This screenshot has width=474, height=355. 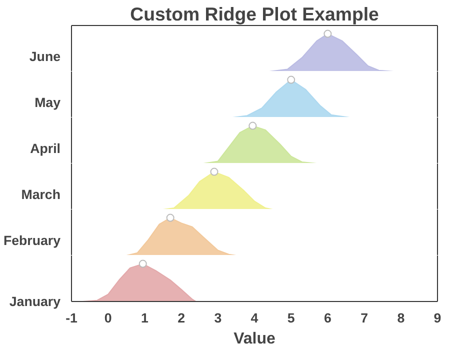 What do you see at coordinates (291, 318) in the screenshot?
I see `x-tick-label: 5` at bounding box center [291, 318].